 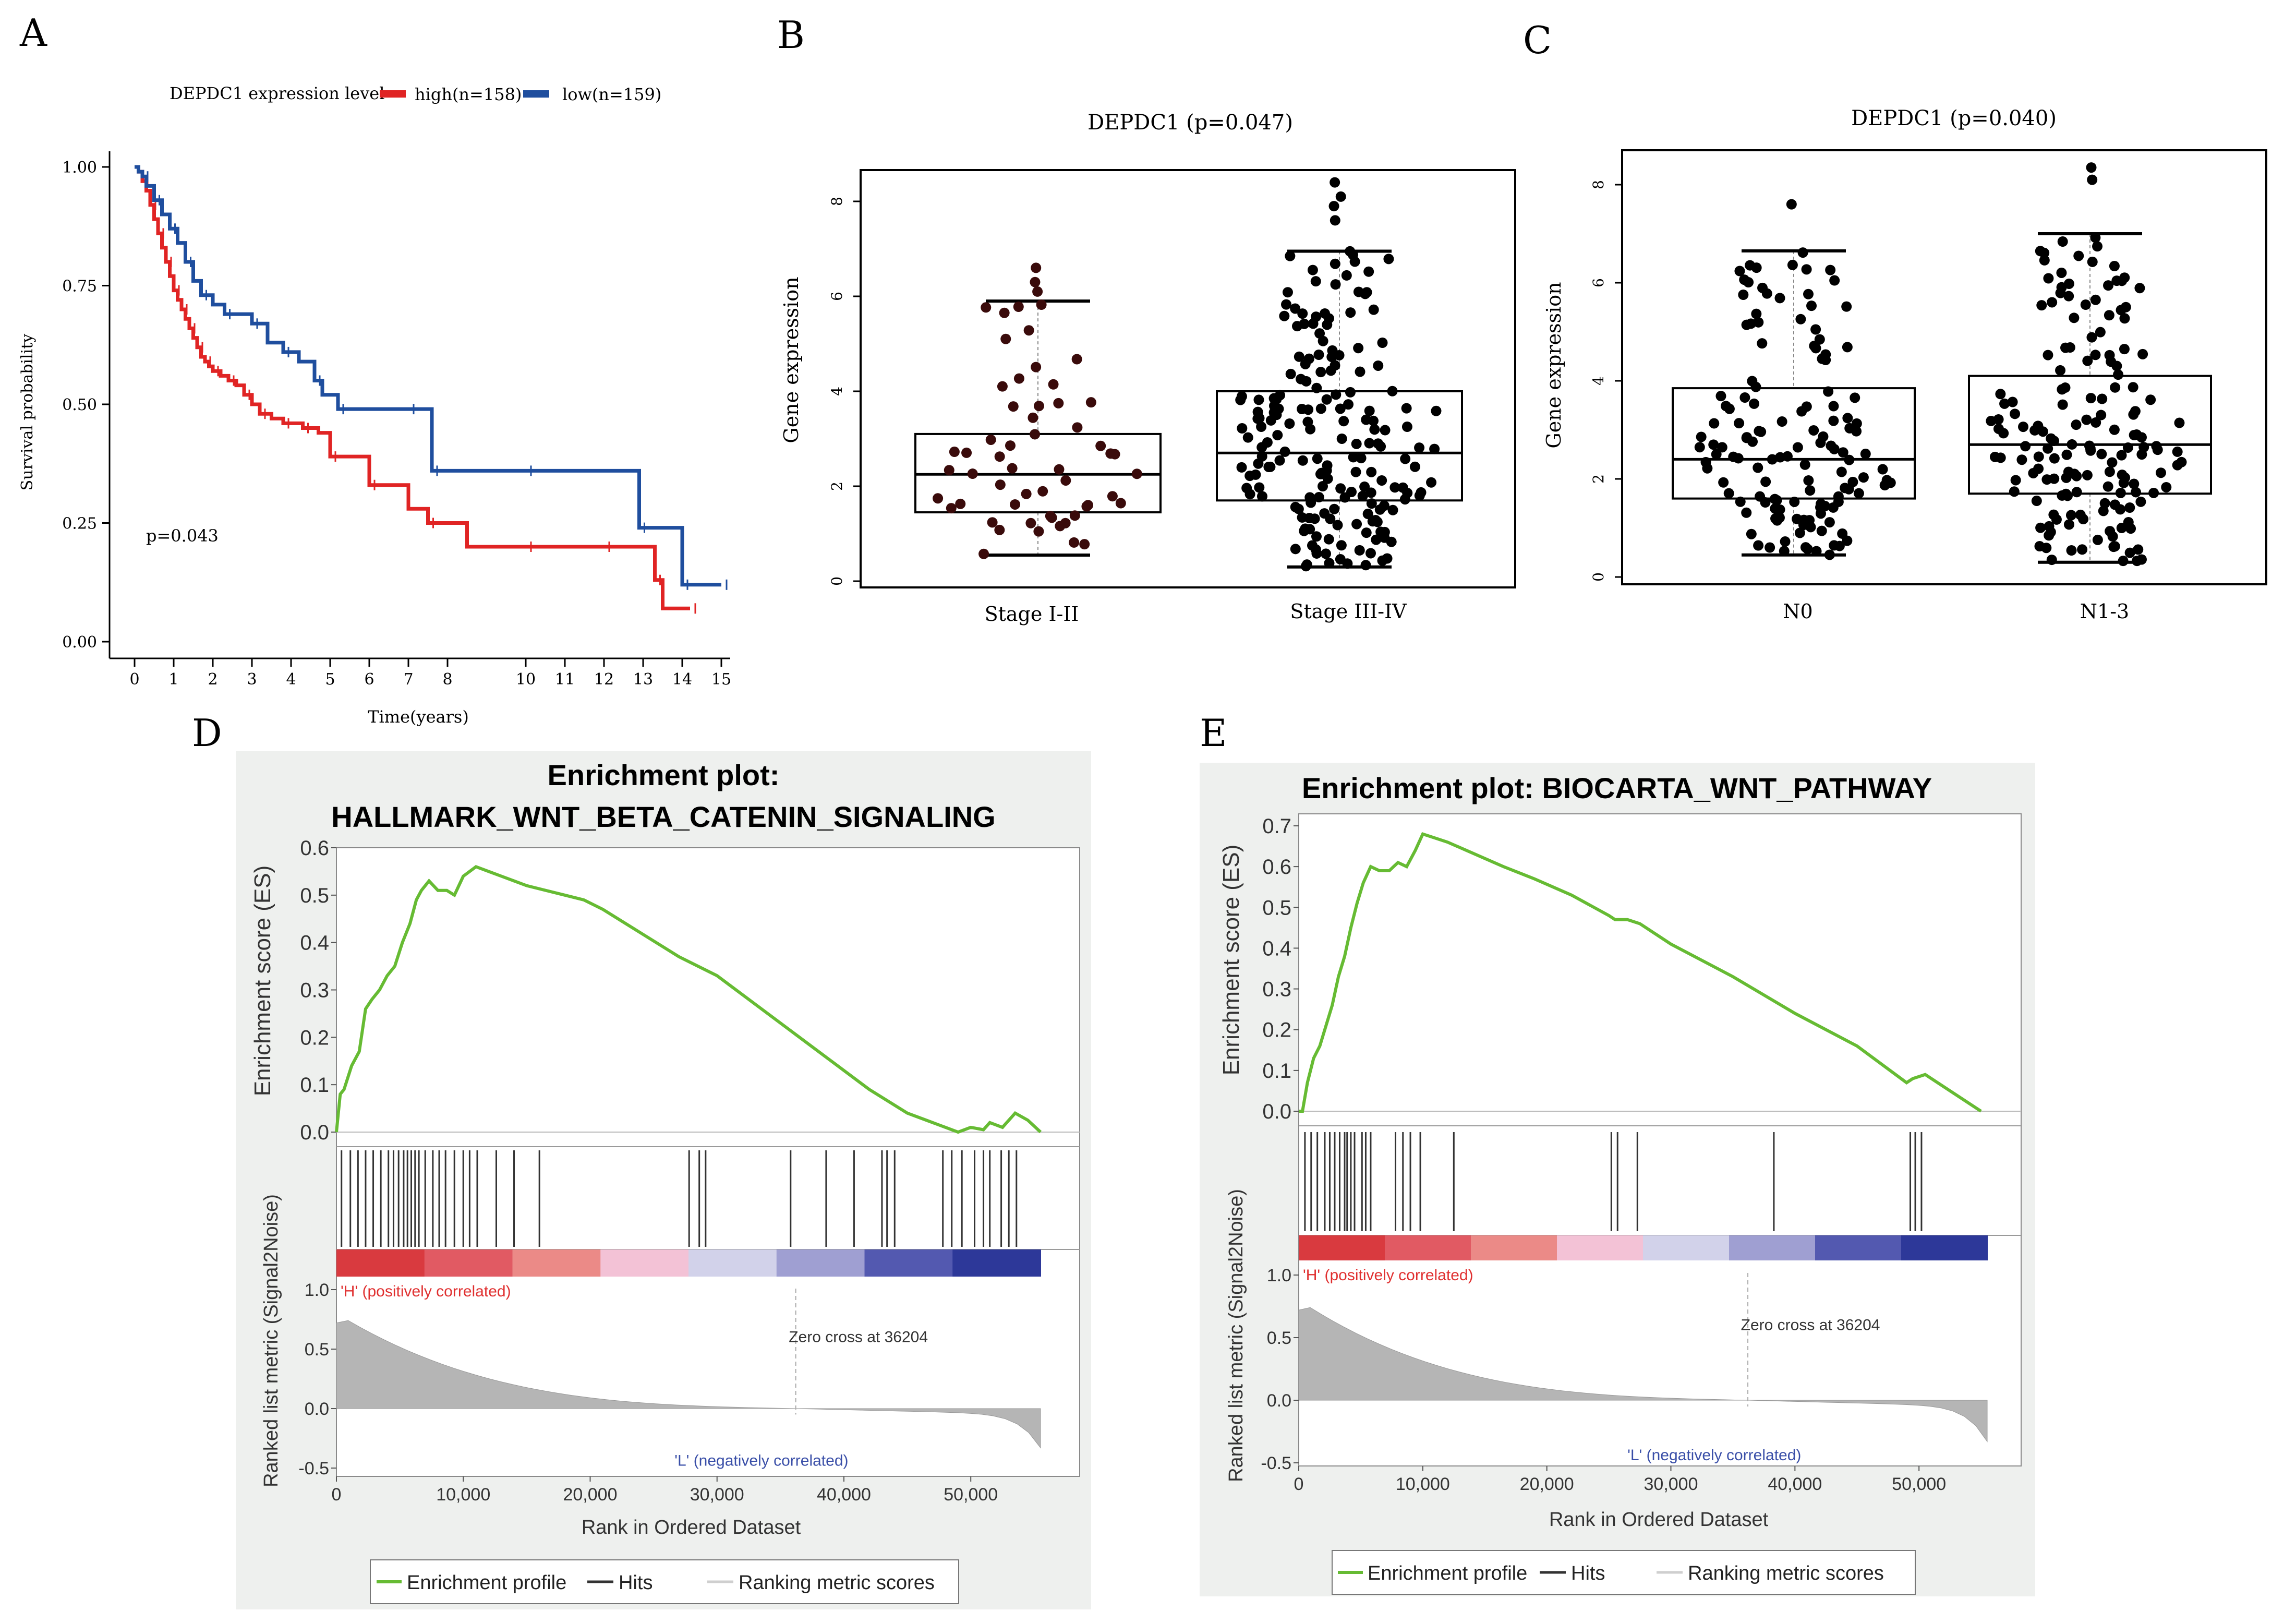 I want to click on box-b-title: DEPDC1 (p=0.047), so click(x=1190, y=123).